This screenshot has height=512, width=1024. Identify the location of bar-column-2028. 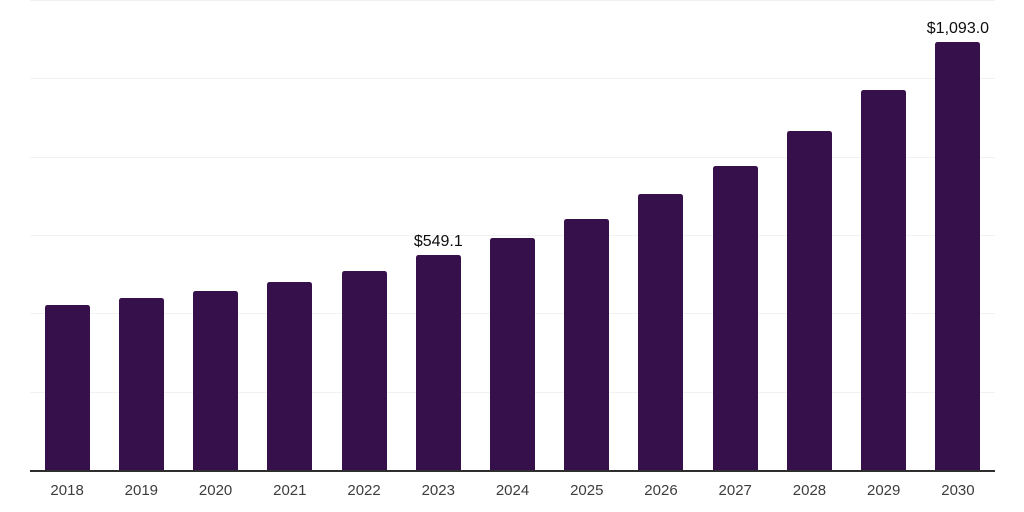
(809, 235).